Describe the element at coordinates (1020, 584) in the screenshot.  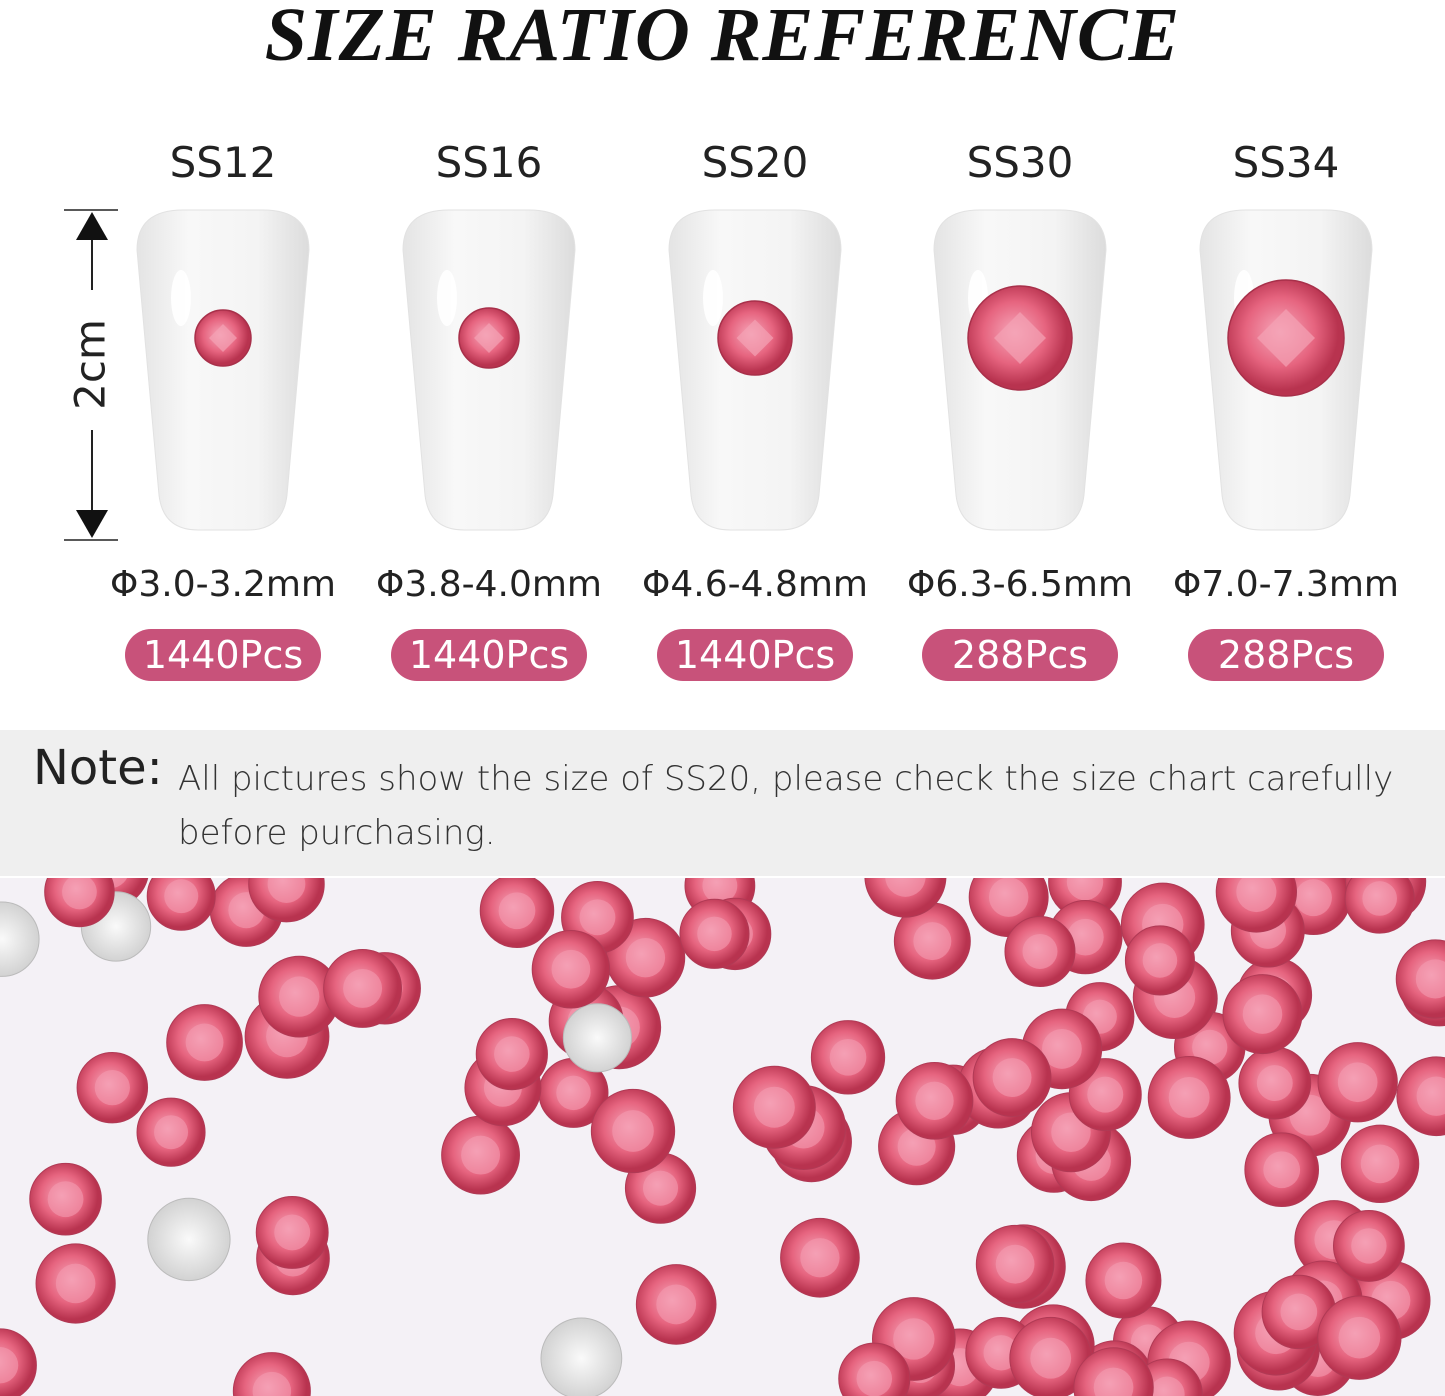
I see `size-diameter: Φ6.3-6.5mm` at that location.